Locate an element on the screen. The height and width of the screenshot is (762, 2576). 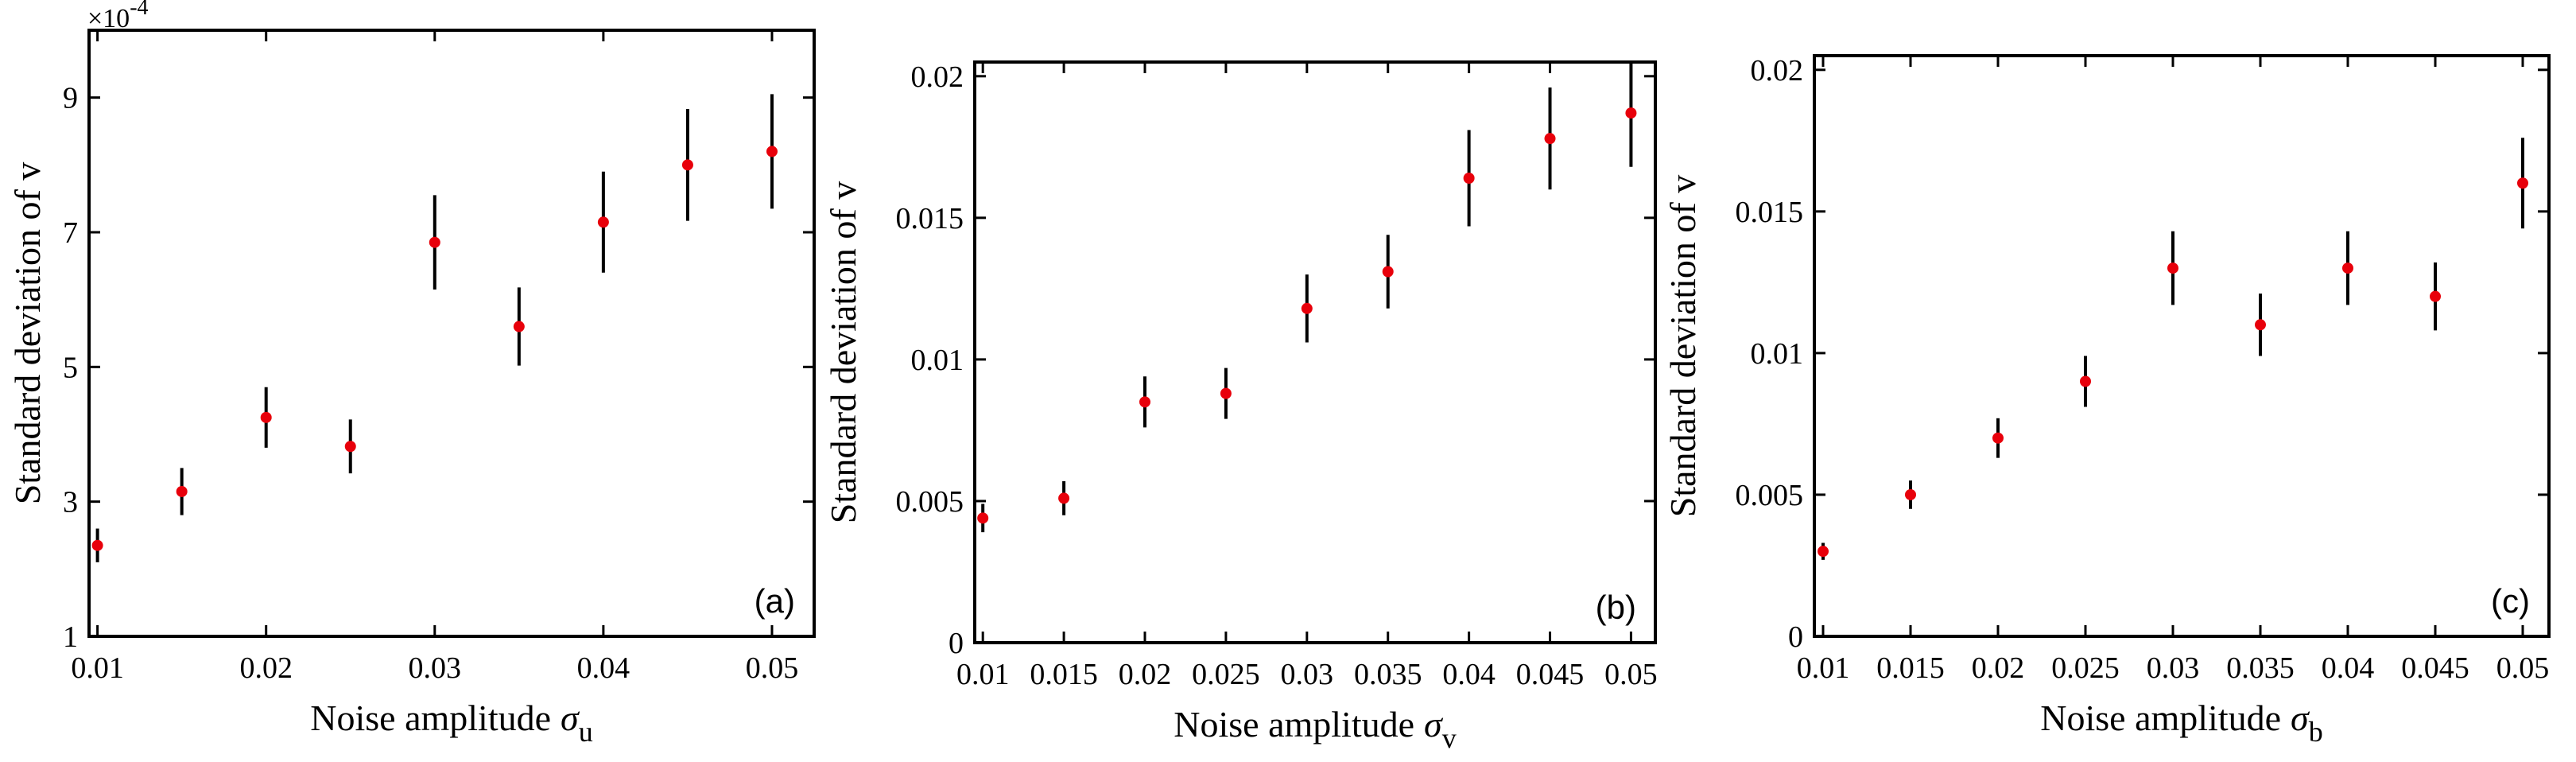
x-axis-label: Noise amplitude σu is located at coordinates (451, 723).